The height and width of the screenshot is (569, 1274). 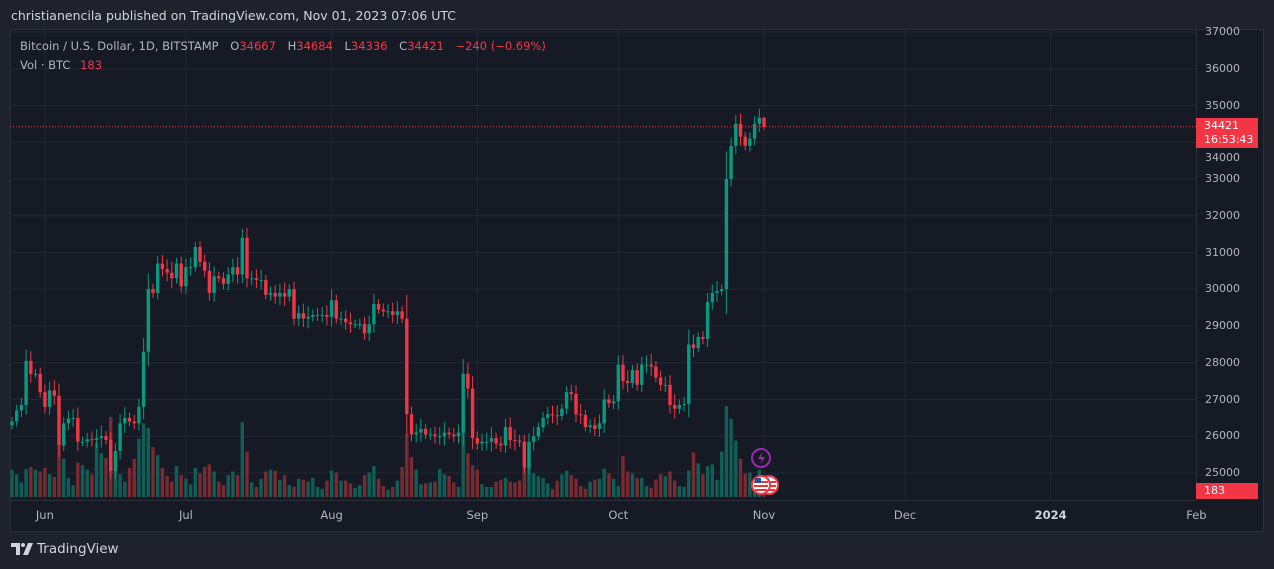 I want to click on current-price-tag: 34421 16:53:43, so click(x=1227, y=133).